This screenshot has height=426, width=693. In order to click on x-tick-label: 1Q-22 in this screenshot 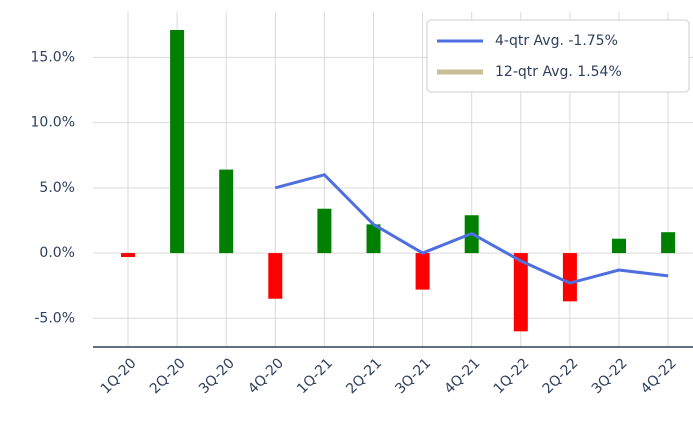, I will do `click(512, 376)`.